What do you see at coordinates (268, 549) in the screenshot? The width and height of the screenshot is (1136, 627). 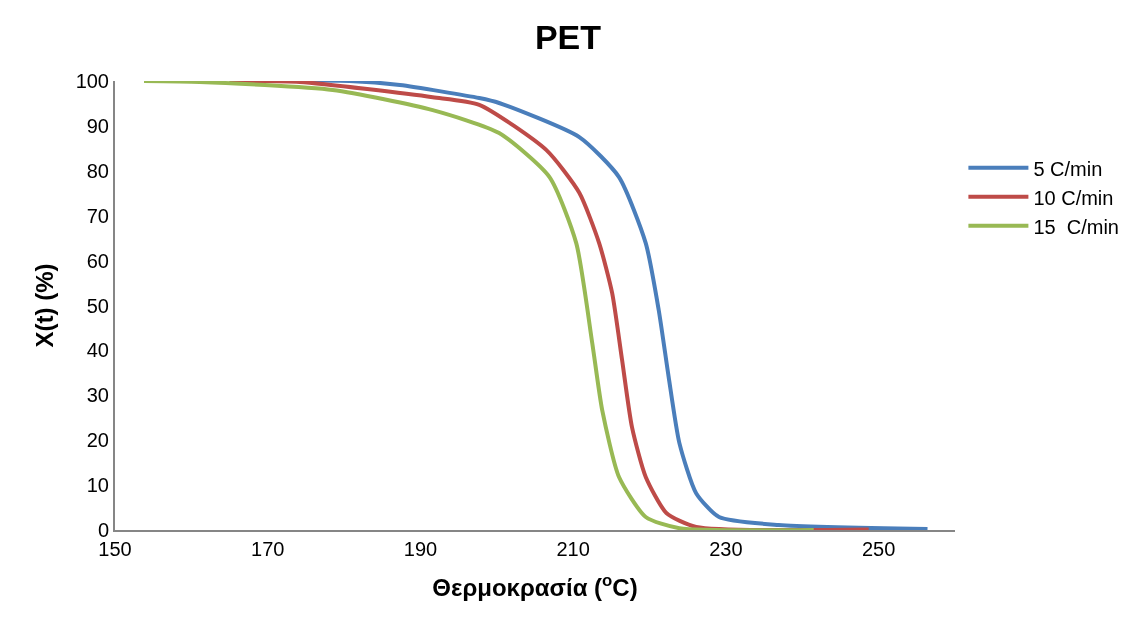 I see `x-tick-label: 170` at bounding box center [268, 549].